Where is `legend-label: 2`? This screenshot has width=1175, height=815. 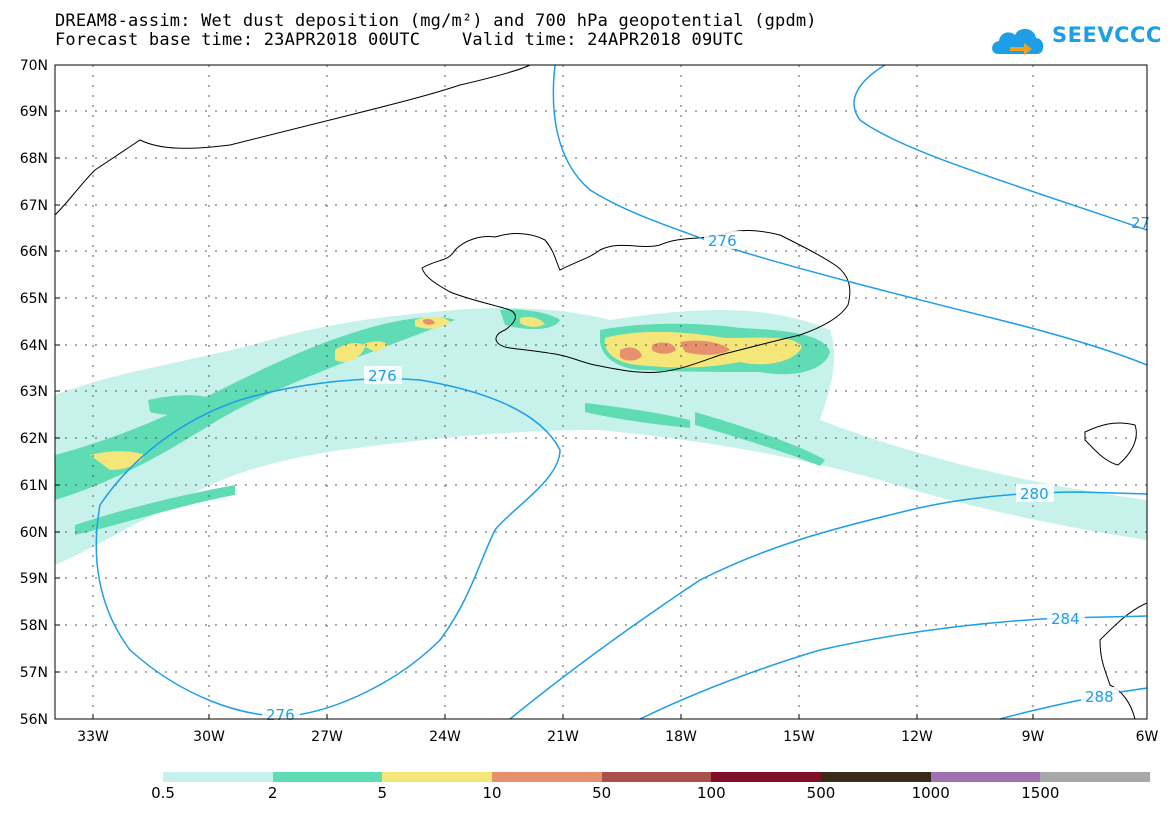 legend-label: 2 is located at coordinates (272, 793).